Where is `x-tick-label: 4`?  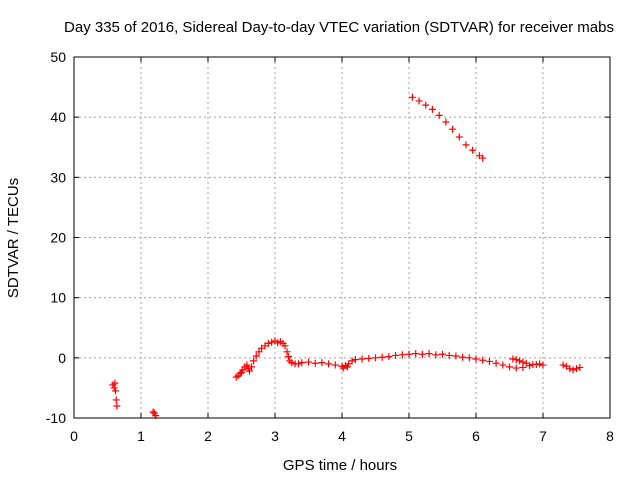
x-tick-label: 4 is located at coordinates (342, 436).